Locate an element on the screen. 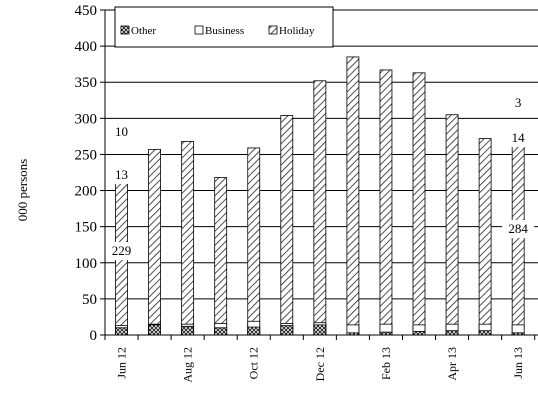  y-tick-label: 400 is located at coordinates (86, 47).